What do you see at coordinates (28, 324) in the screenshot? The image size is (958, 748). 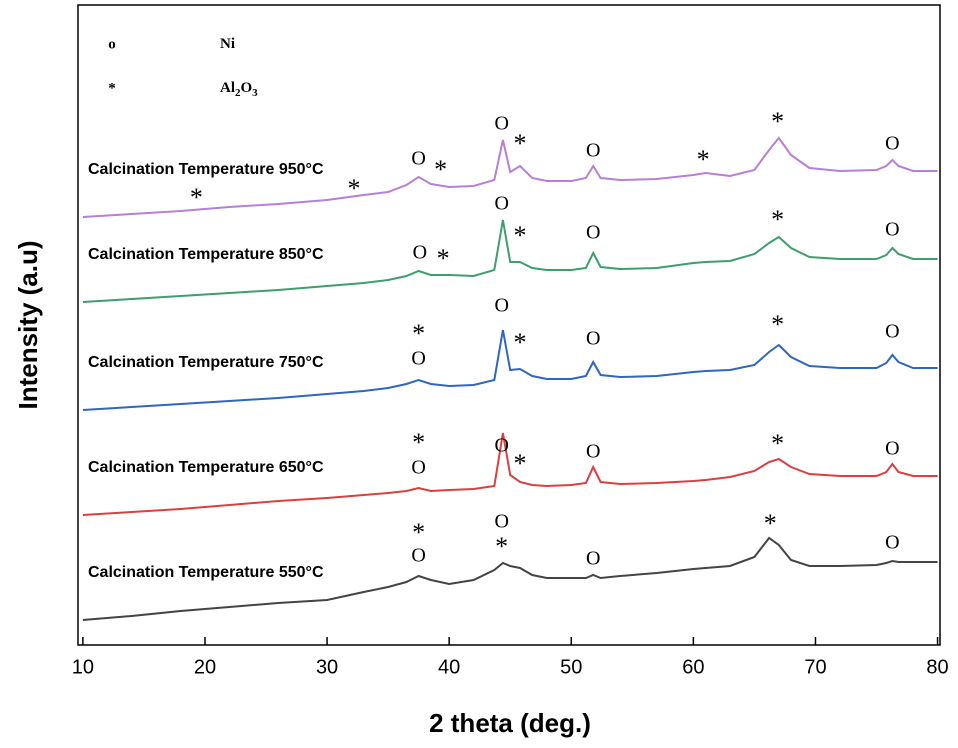 I see `y-axis-title: Intensity (a.u)` at bounding box center [28, 324].